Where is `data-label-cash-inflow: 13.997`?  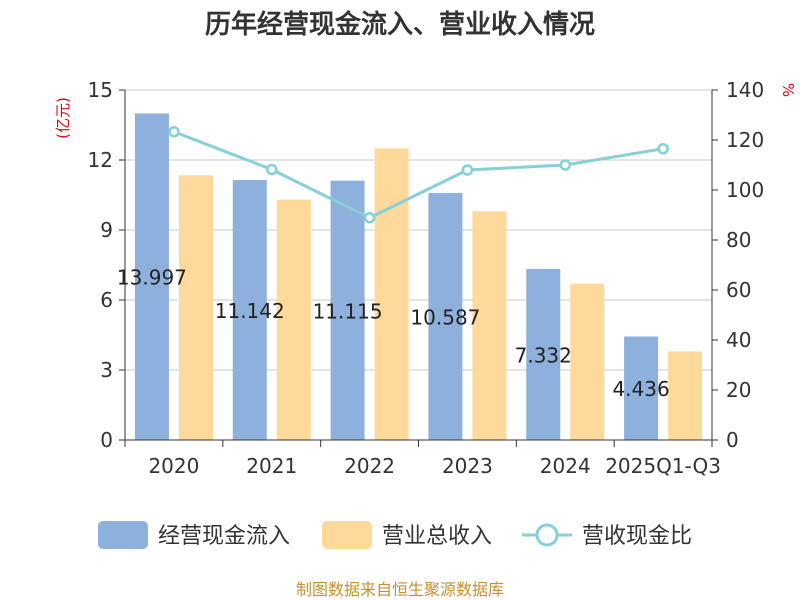 data-label-cash-inflow: 13.997 is located at coordinates (152, 278).